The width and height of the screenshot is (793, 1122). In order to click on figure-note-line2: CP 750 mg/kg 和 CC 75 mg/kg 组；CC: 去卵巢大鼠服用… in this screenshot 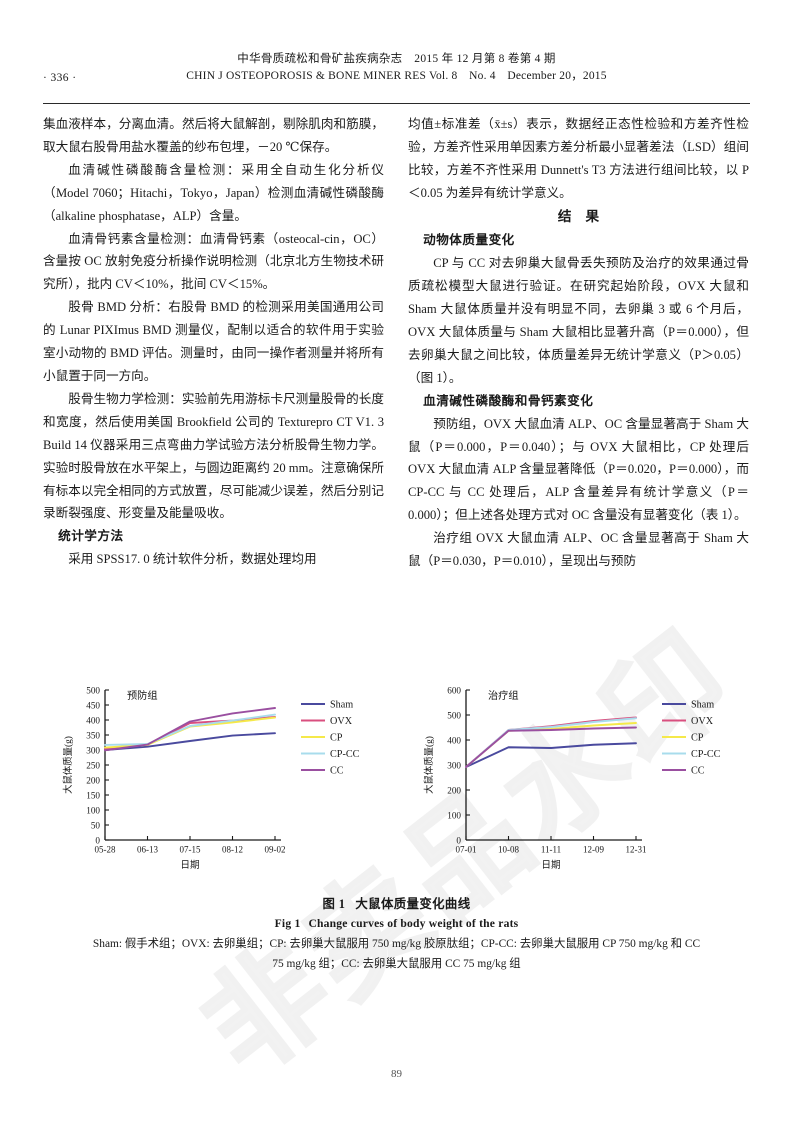, I will do `click(486, 954)`.